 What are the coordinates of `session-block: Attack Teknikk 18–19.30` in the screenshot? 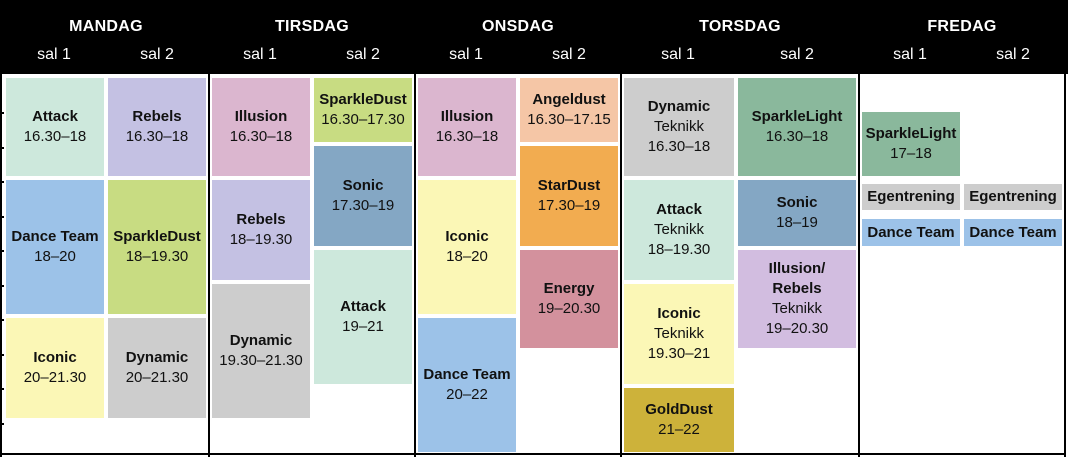 It's located at (679, 230).